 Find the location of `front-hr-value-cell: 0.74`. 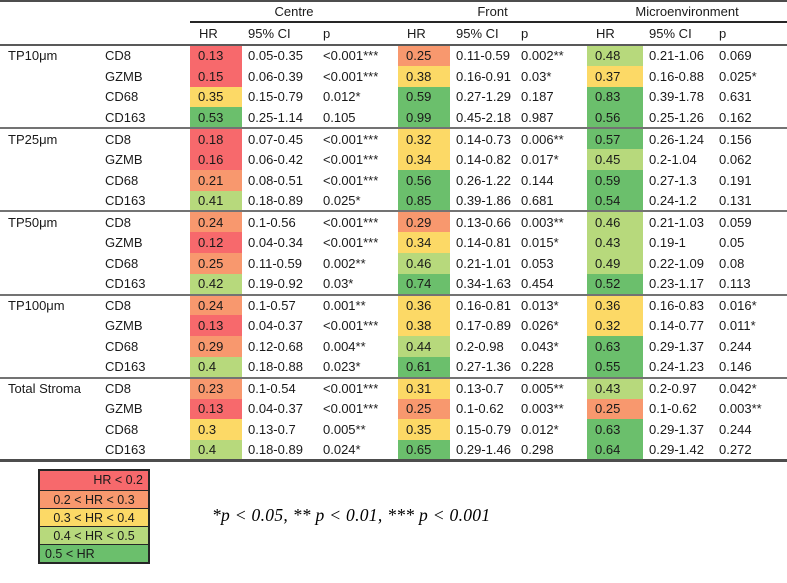

front-hr-value-cell: 0.74 is located at coordinates (424, 284).